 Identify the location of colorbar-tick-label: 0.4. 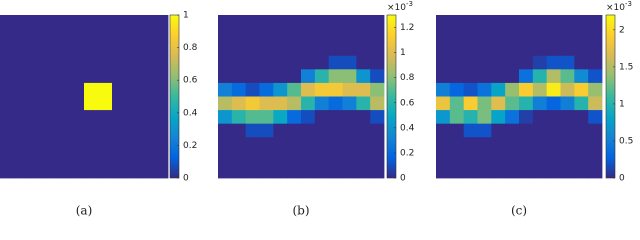
(190, 113).